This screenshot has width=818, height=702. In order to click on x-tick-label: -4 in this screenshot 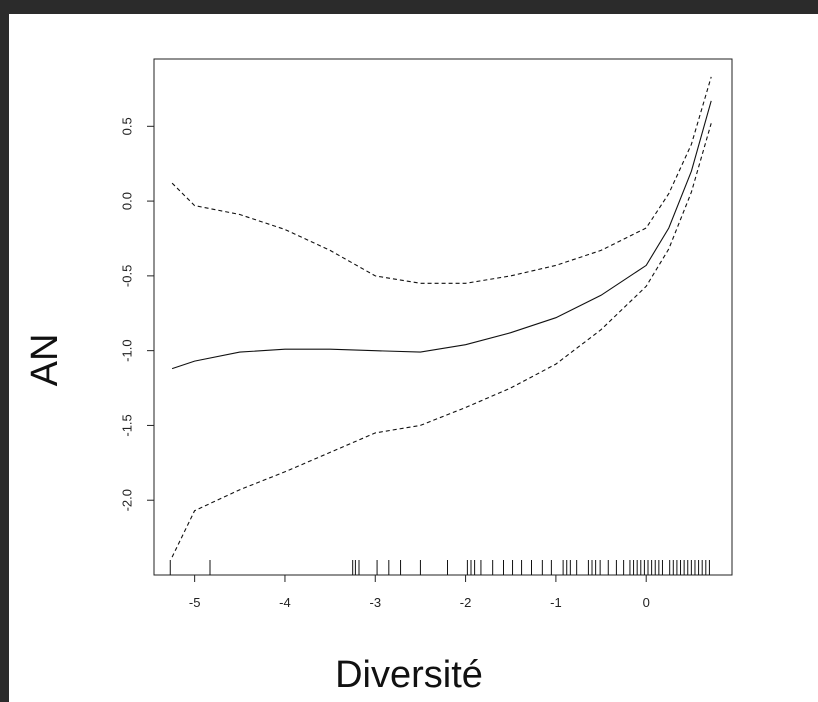, I will do `click(285, 602)`.